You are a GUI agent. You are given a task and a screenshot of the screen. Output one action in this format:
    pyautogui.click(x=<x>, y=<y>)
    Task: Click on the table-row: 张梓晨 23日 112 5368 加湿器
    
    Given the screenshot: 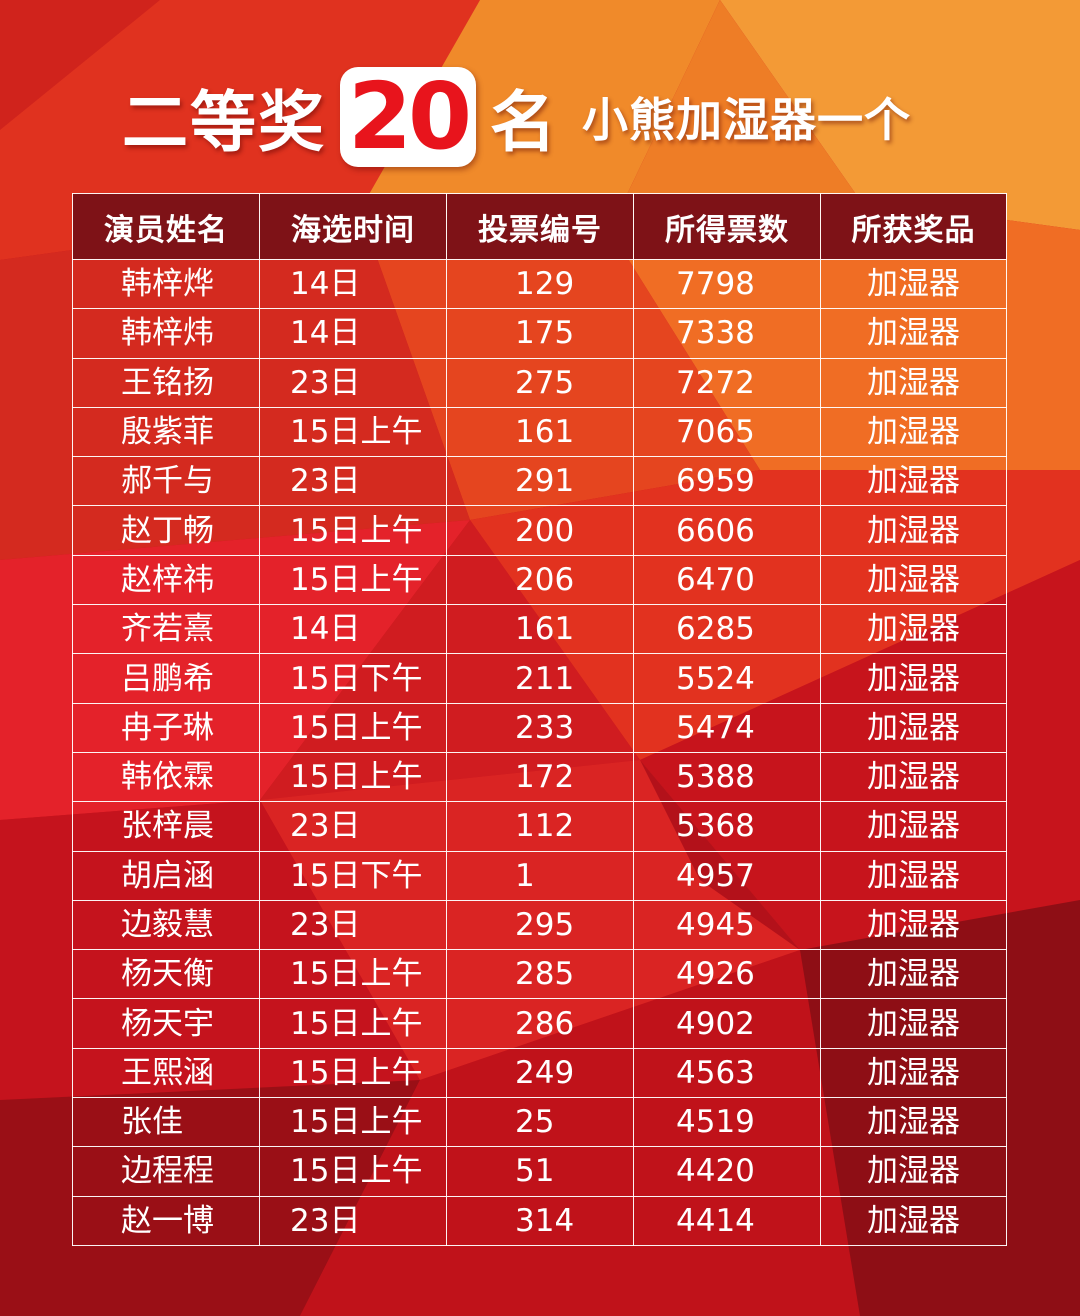 What is the action you would take?
    pyautogui.click(x=539, y=826)
    